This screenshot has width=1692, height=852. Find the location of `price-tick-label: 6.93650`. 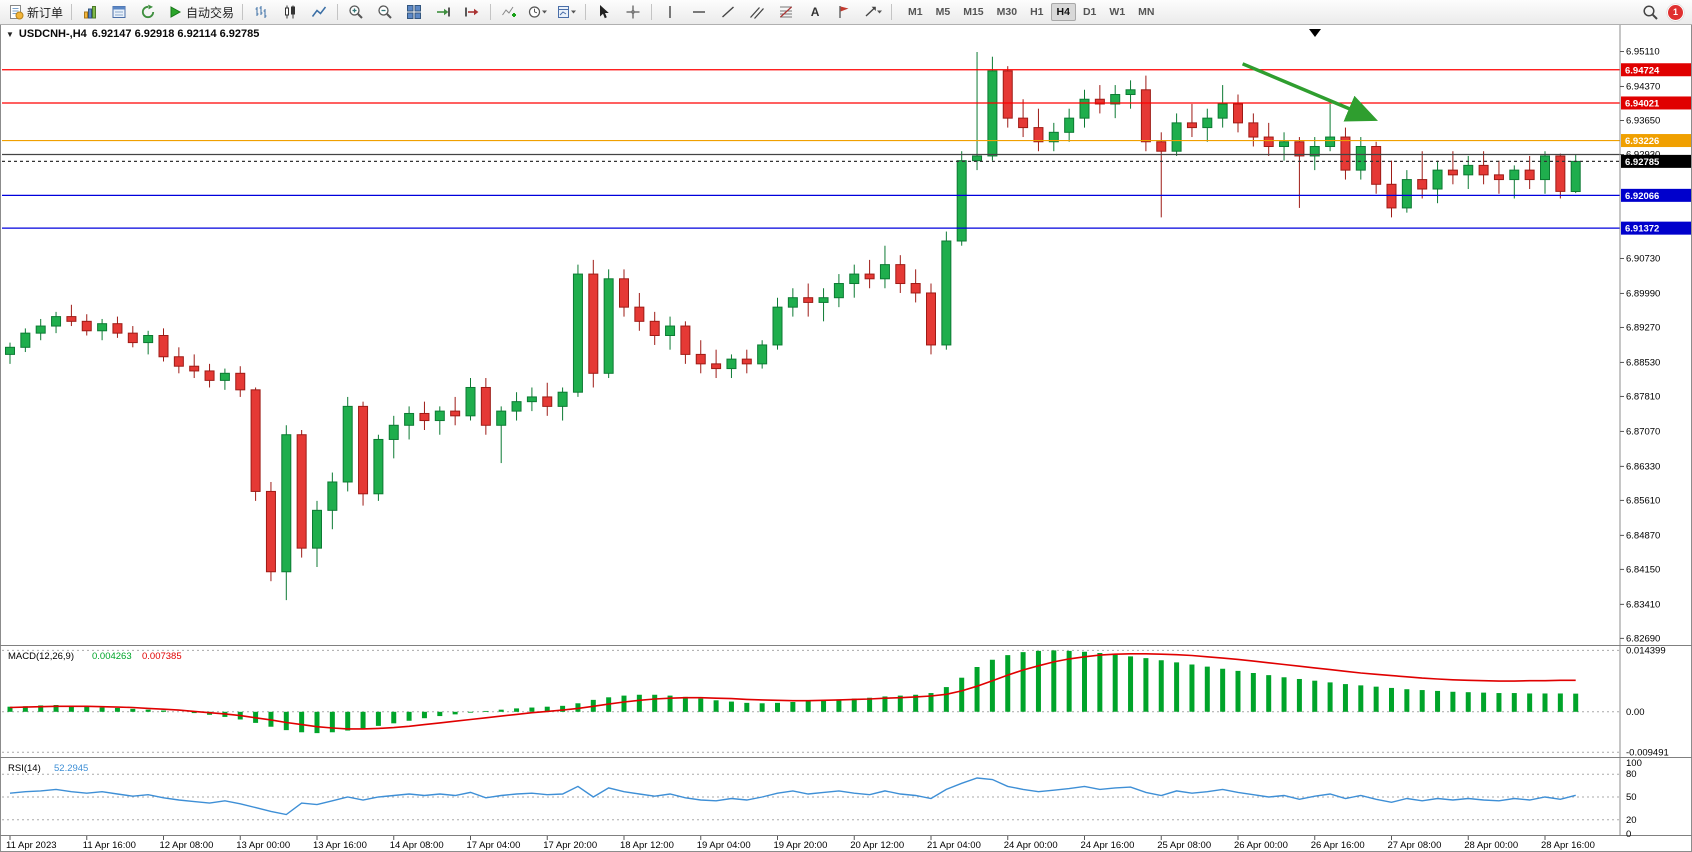

price-tick-label: 6.93650 is located at coordinates (1643, 121).